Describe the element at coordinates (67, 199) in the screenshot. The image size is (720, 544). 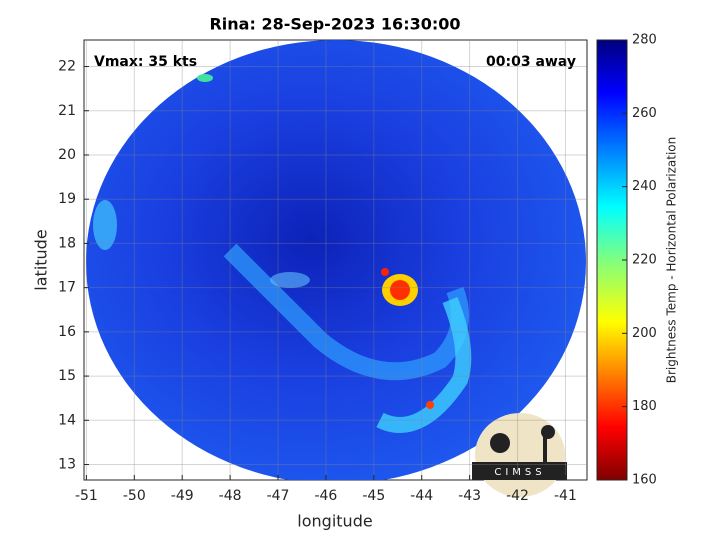
I see `y-tick-label: 19` at that location.